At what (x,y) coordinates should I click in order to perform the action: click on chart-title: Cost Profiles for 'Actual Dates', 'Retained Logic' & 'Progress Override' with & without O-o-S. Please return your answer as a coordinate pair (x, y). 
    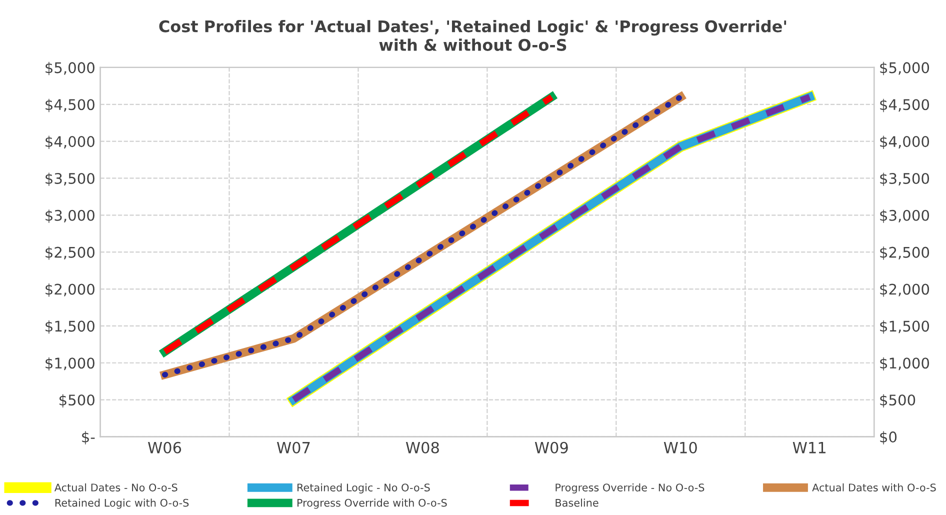
    Looking at the image, I should click on (472, 35).